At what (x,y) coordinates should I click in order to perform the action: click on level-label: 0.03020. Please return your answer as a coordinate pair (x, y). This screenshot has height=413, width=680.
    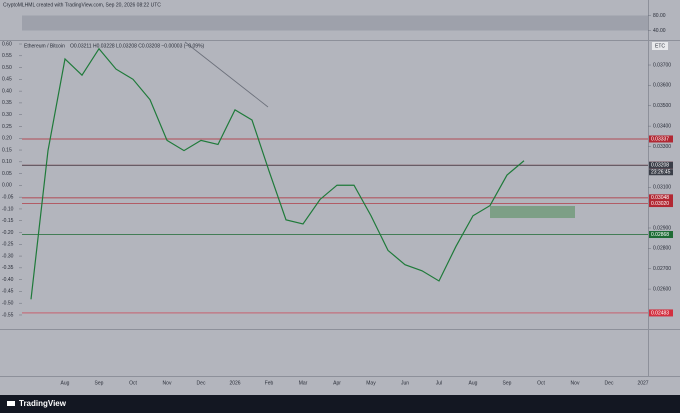
    Looking at the image, I should click on (660, 204).